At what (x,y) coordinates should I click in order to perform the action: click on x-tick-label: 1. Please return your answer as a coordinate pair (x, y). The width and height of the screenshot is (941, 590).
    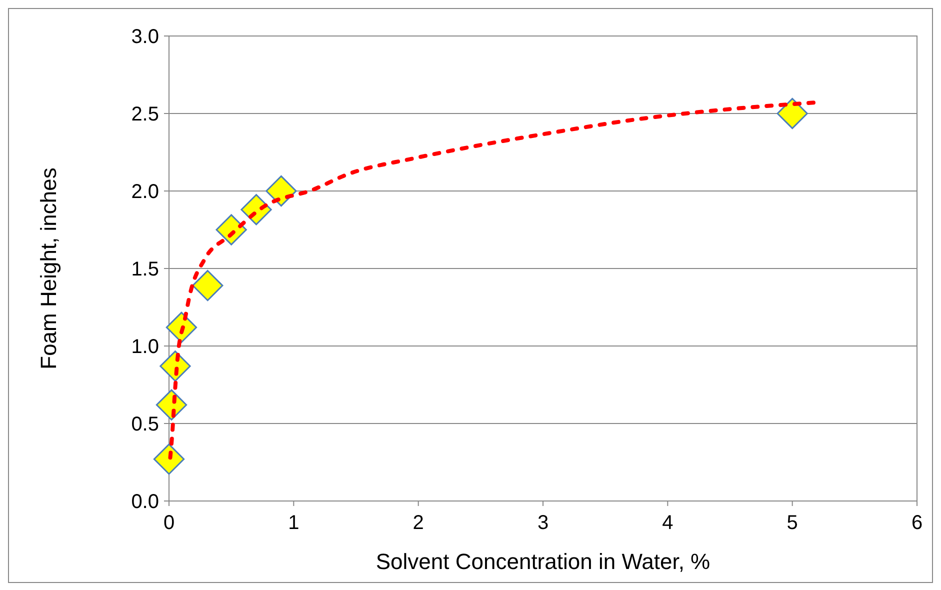
    Looking at the image, I should click on (294, 523).